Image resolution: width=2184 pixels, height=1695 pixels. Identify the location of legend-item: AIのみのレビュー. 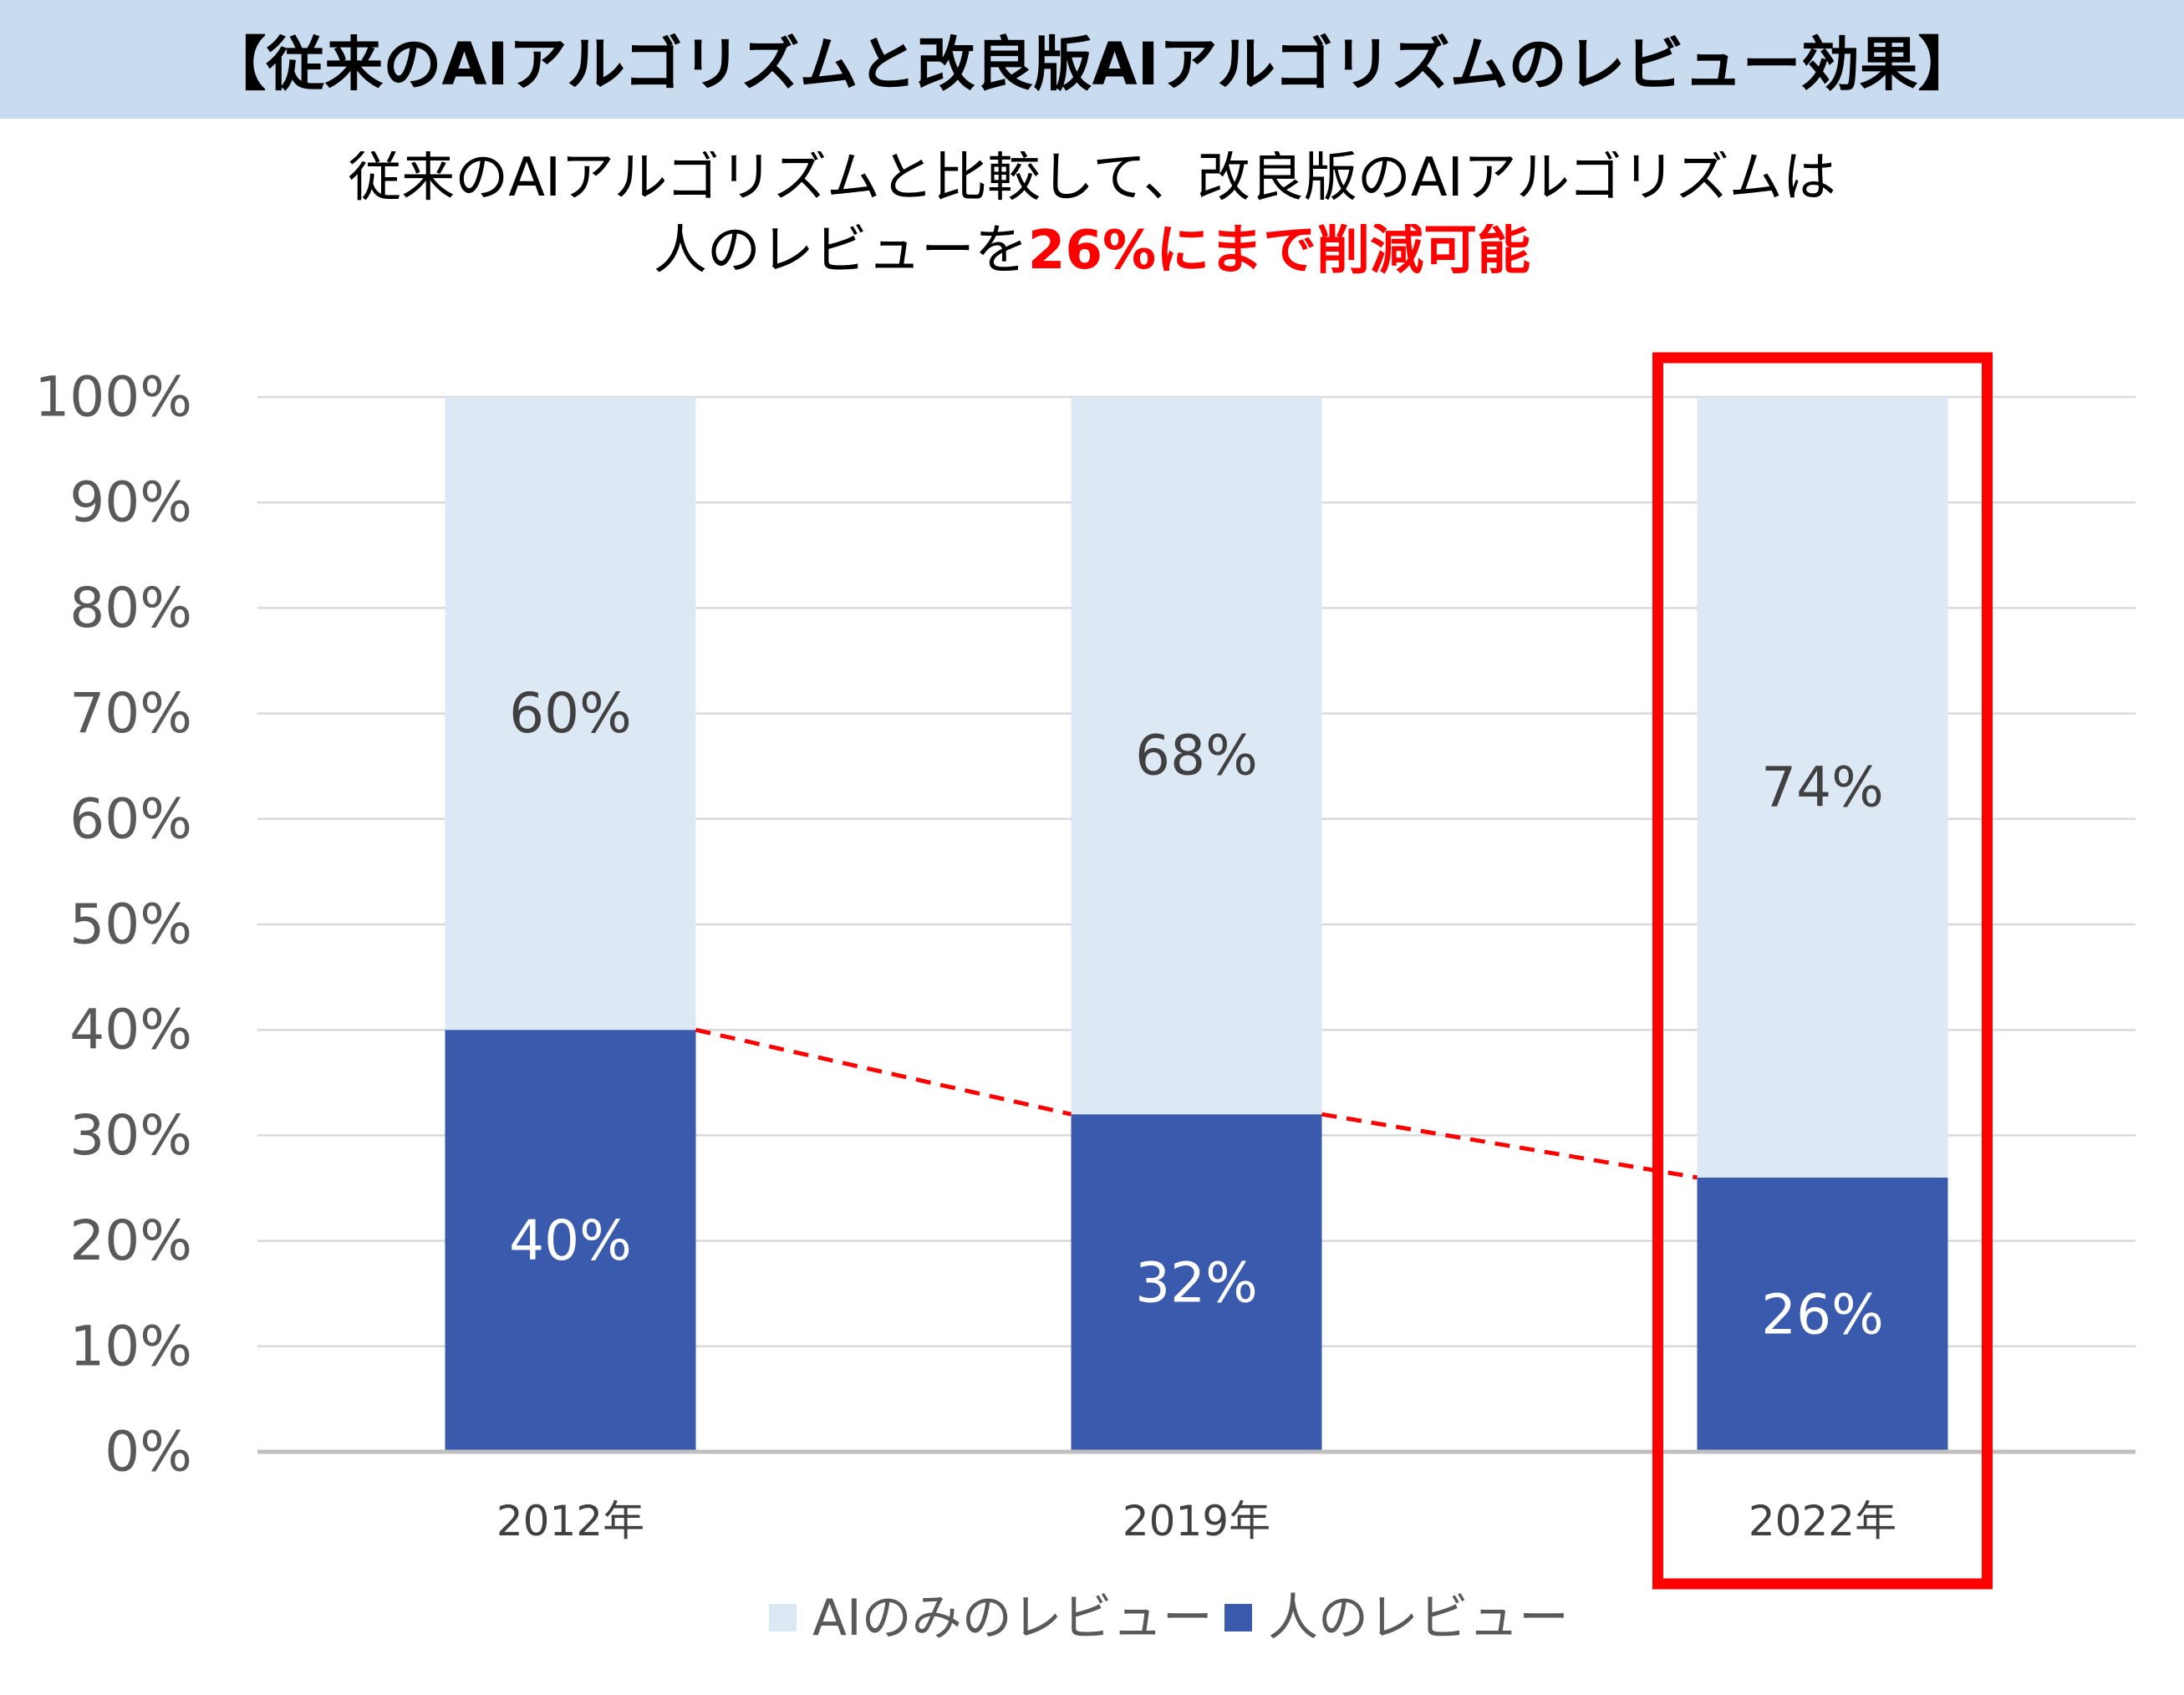
(991, 1618).